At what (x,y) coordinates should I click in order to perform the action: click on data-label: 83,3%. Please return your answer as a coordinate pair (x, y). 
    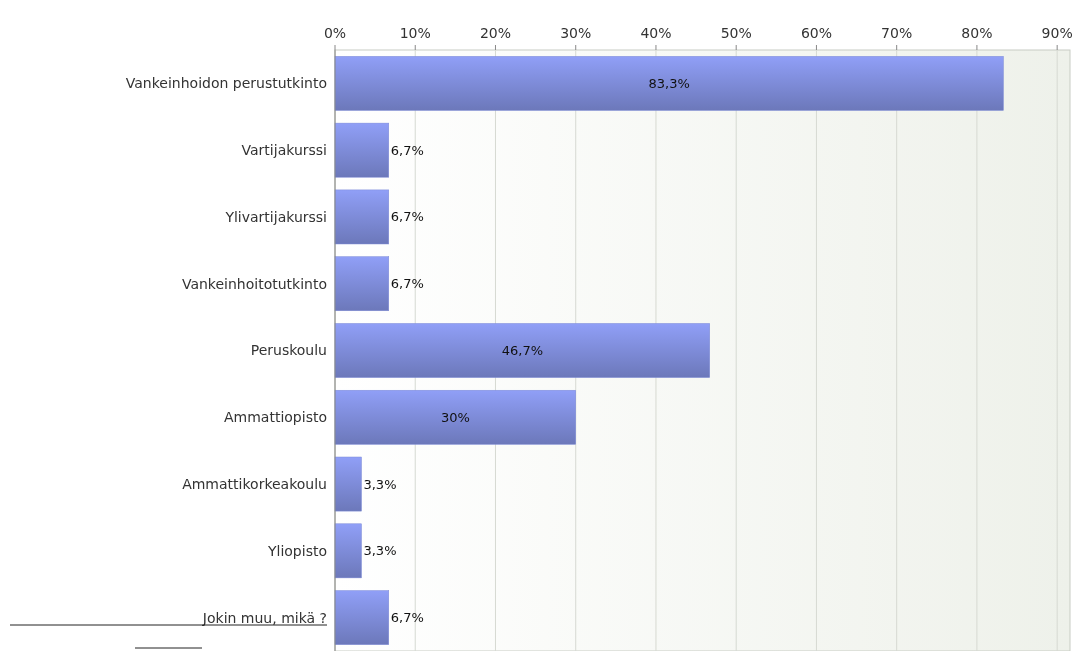
    Looking at the image, I should click on (669, 83).